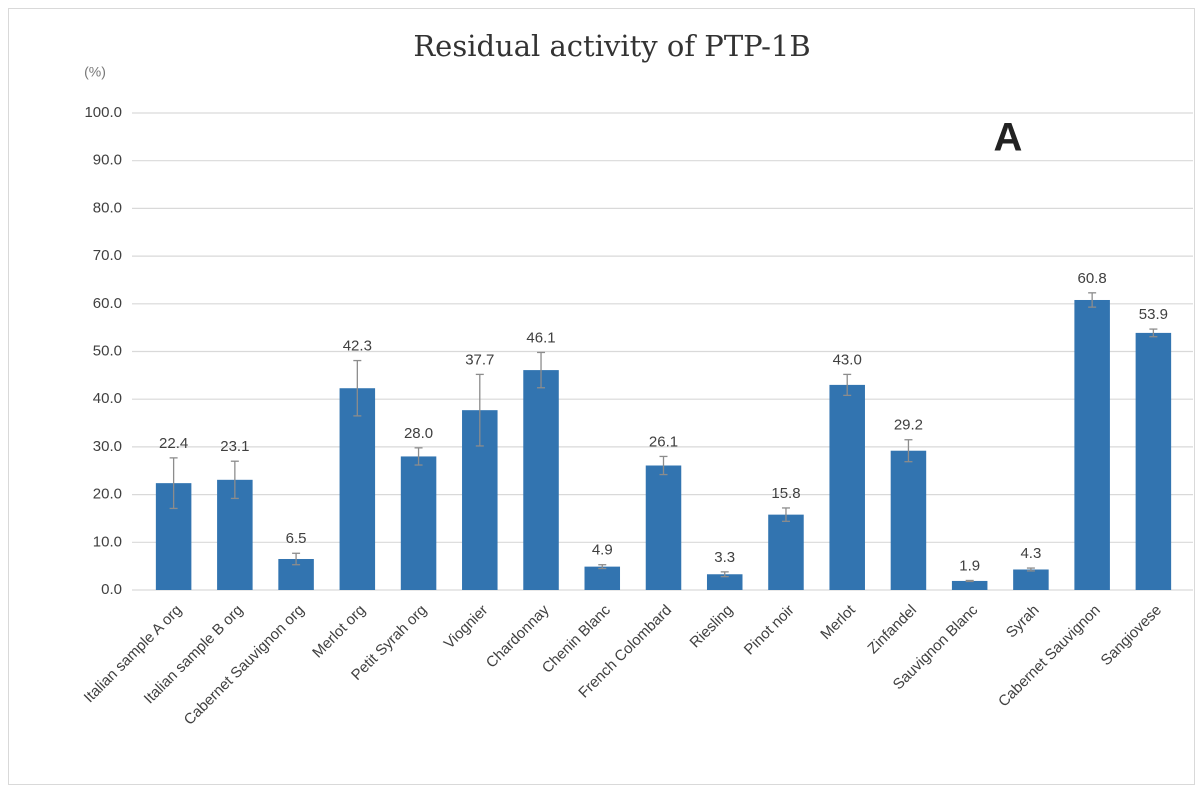  Describe the element at coordinates (173, 443) in the screenshot. I see `data-label: 22.4` at that location.